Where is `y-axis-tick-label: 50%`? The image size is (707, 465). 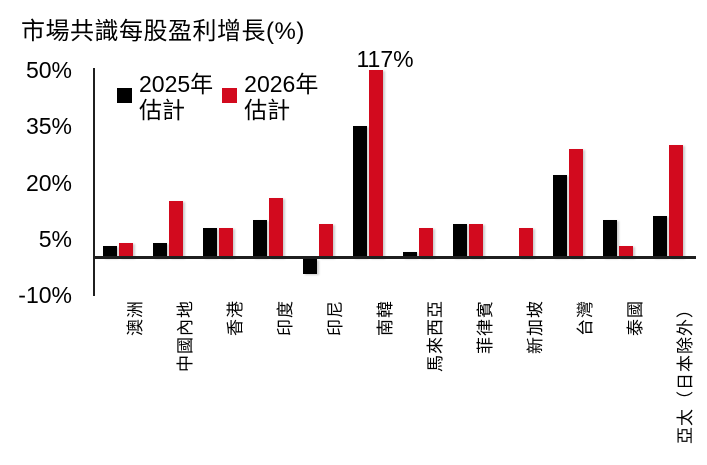
y-axis-tick-label: 50% is located at coordinates (48, 70).